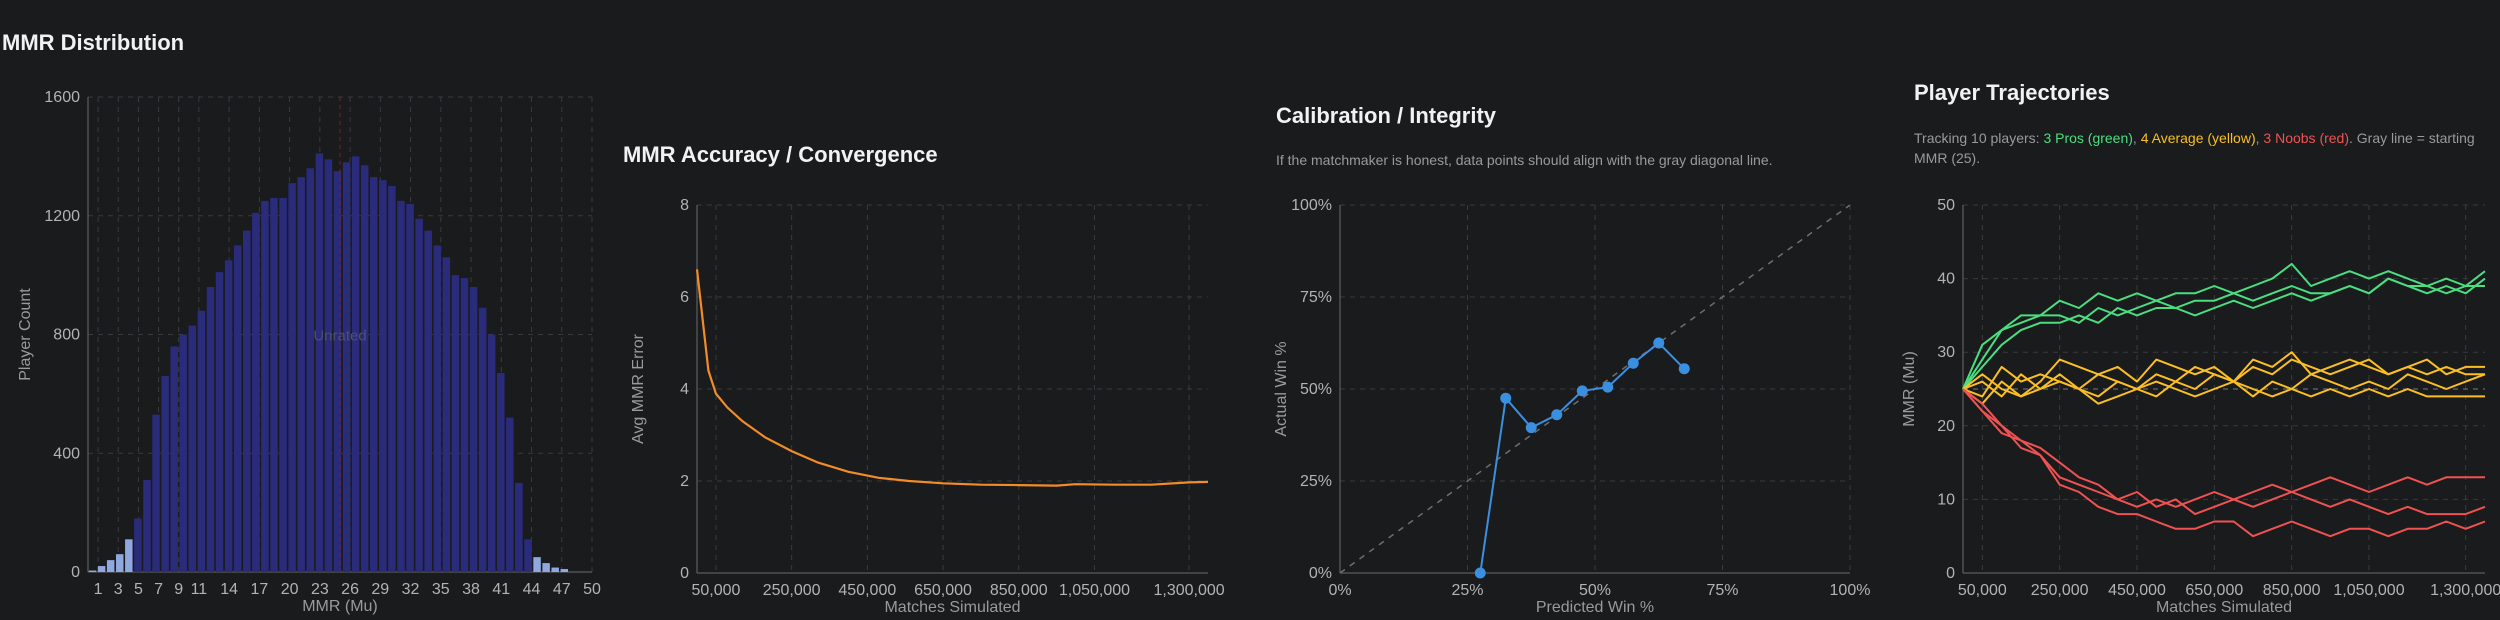 This screenshot has width=2500, height=620. What do you see at coordinates (138, 589) in the screenshot?
I see `x-tick-label: 5` at bounding box center [138, 589].